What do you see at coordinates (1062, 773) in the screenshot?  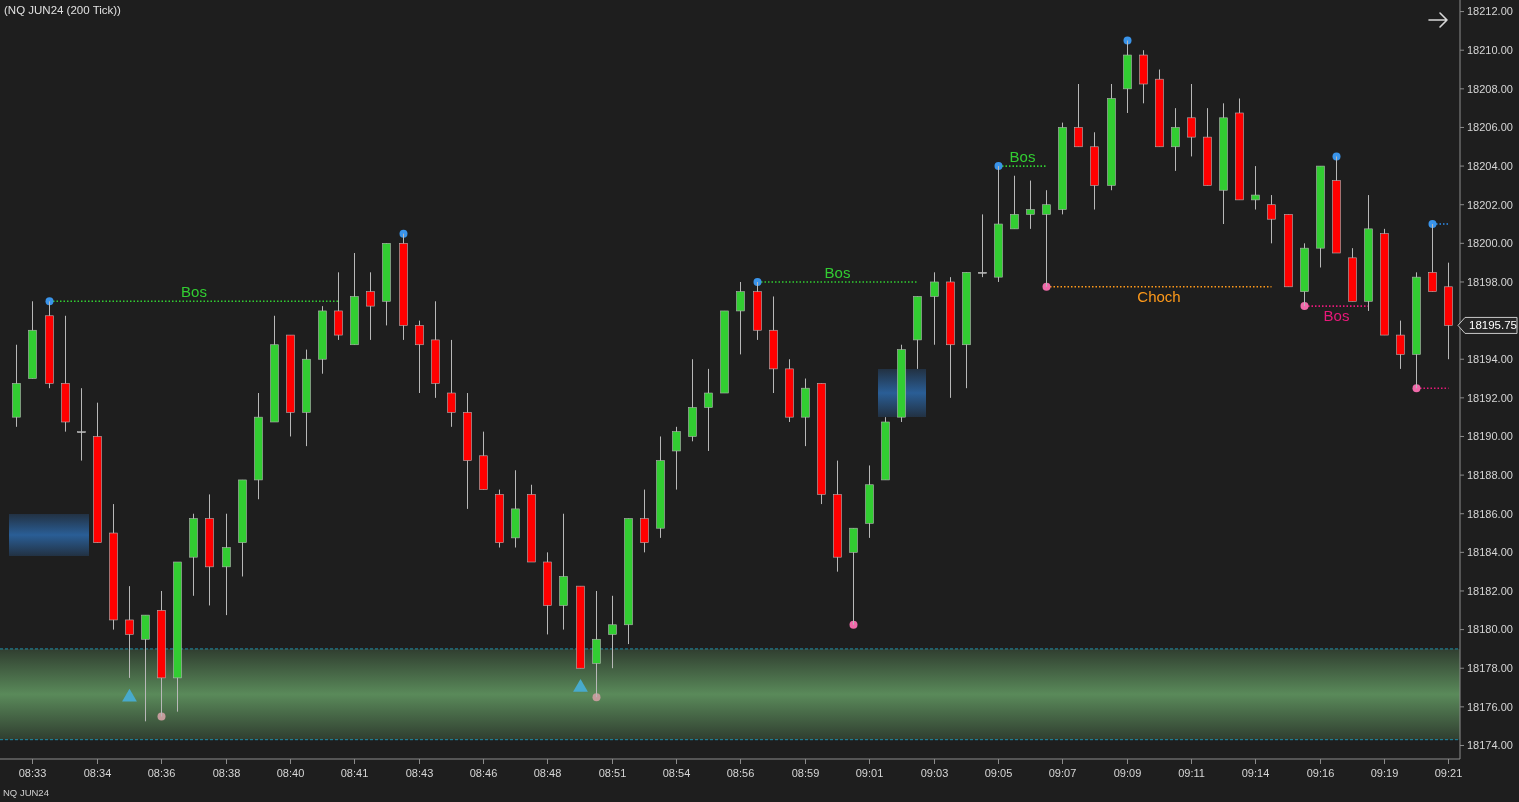 I see `x-tick-label: 09:07` at bounding box center [1062, 773].